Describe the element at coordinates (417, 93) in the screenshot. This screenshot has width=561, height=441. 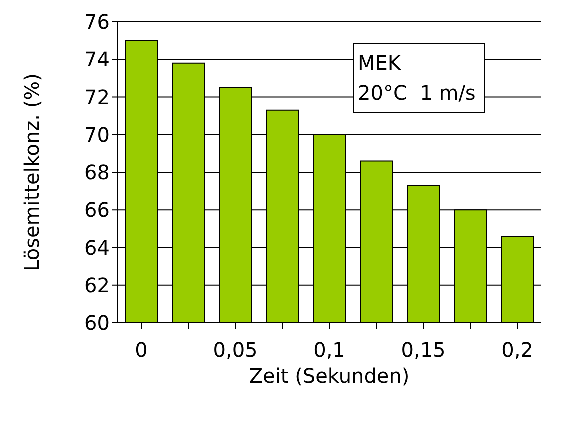
I see `annotation: 20°C 1 m/s` at that location.